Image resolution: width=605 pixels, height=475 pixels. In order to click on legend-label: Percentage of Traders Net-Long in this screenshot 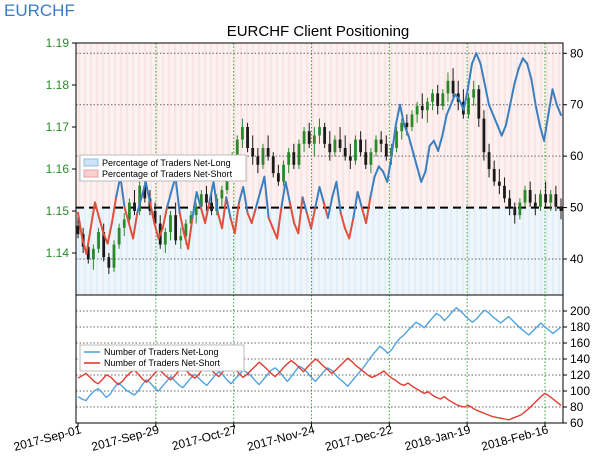, I will do `click(166, 163)`.